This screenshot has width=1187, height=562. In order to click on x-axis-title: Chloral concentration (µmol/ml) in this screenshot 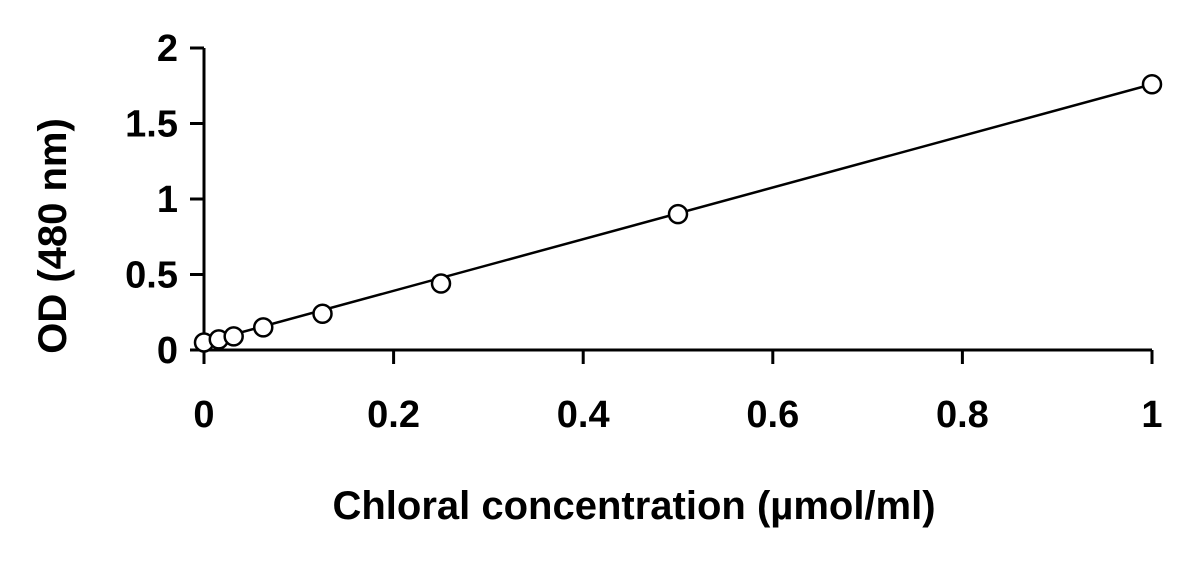, I will do `click(633, 506)`.